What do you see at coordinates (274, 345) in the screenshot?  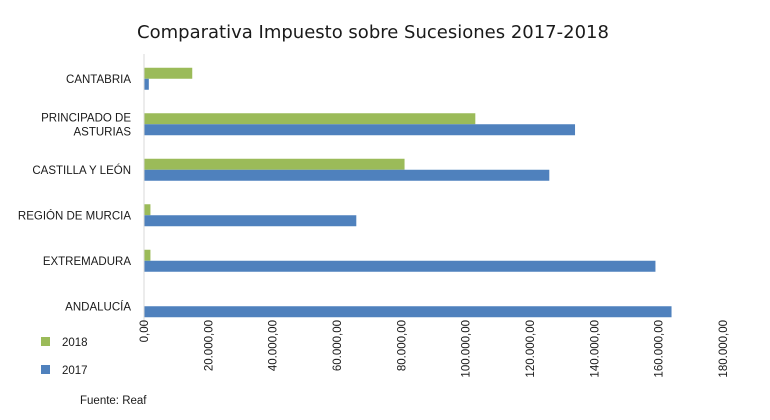 I see `x-tick-label-2: 40.000,00` at bounding box center [274, 345].